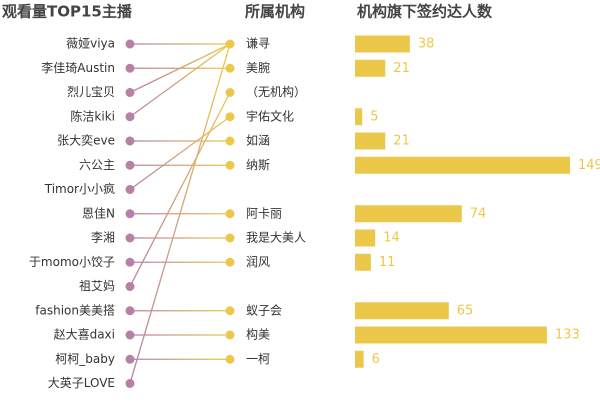 The height and width of the screenshot is (417, 600). Describe the element at coordinates (478, 213) in the screenshot. I see `value-label: 74` at that location.